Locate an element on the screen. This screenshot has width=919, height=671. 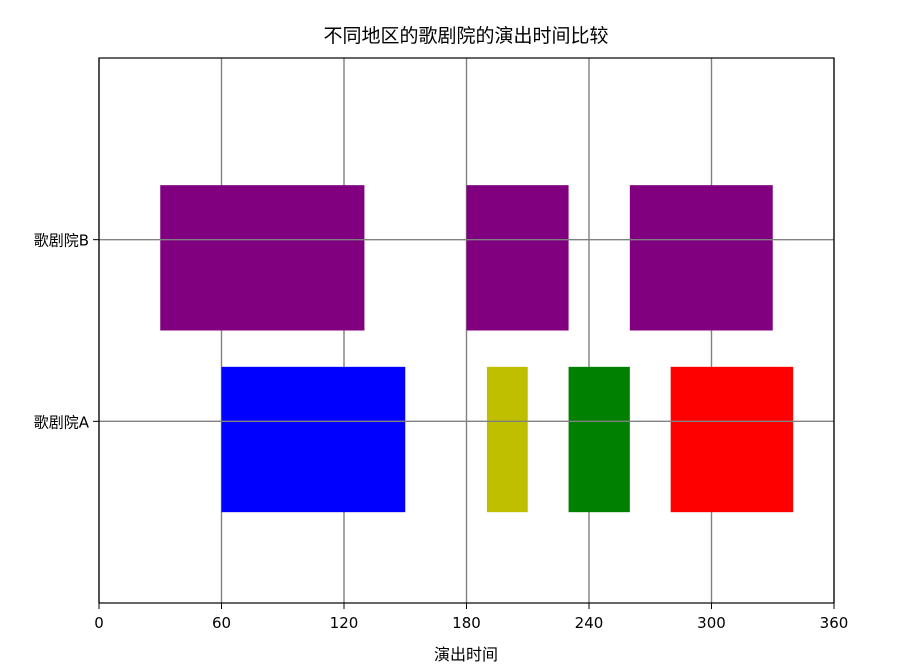
x-tick-label: 300 is located at coordinates (711, 623).